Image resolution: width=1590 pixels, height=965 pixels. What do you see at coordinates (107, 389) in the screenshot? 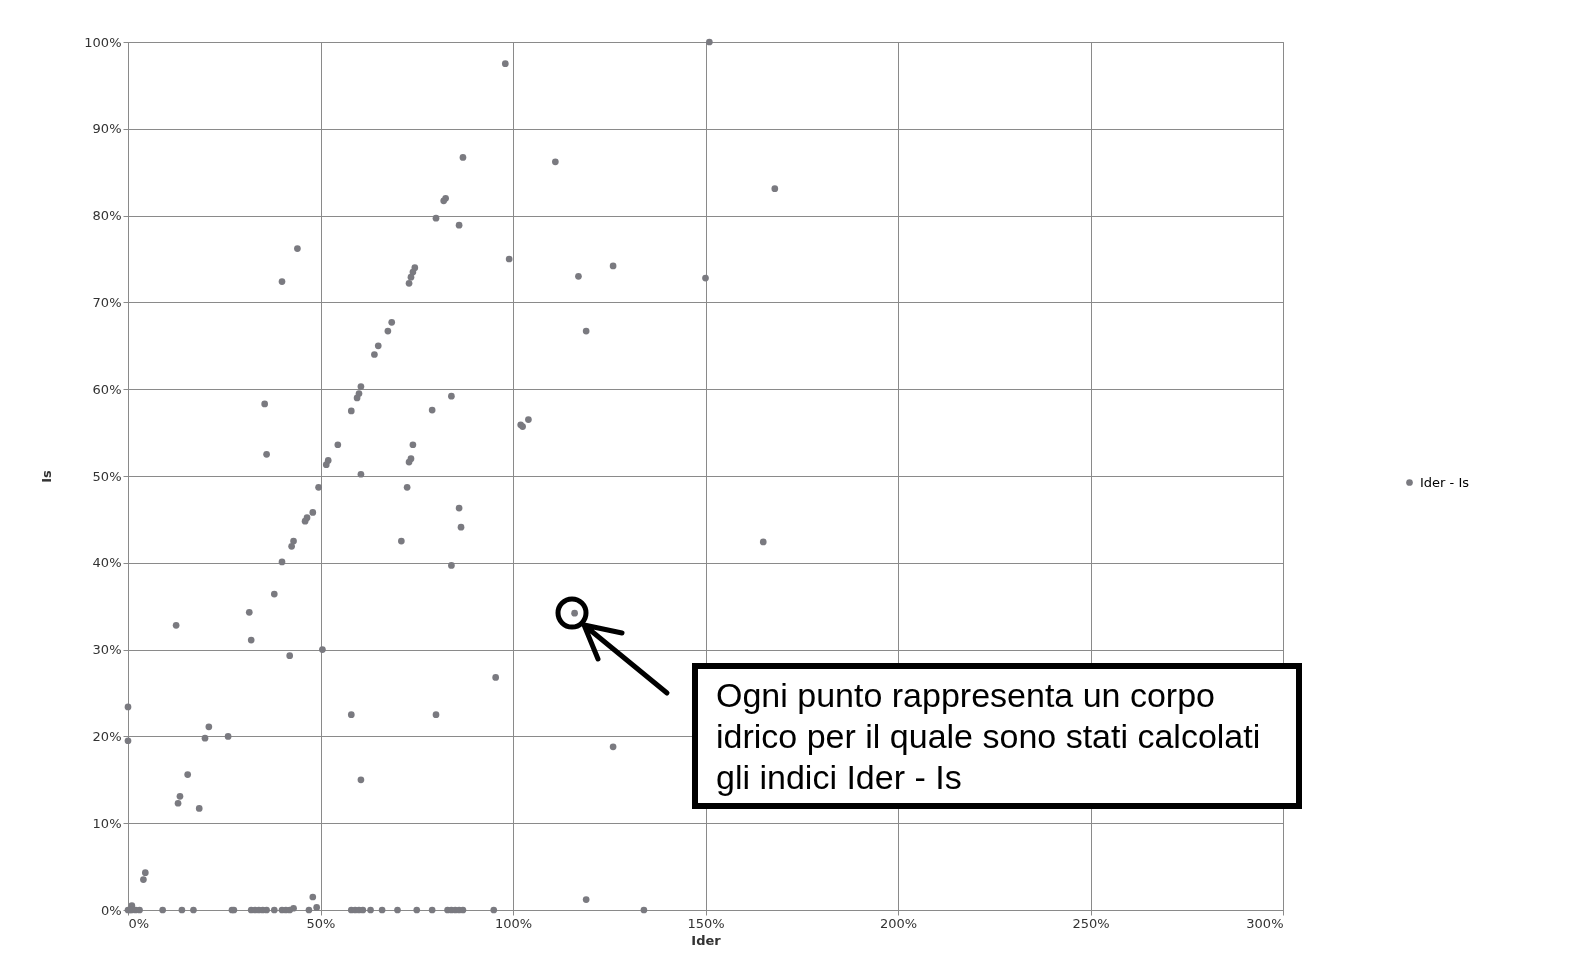
I see `y-tick-label: 60%` at bounding box center [107, 389].